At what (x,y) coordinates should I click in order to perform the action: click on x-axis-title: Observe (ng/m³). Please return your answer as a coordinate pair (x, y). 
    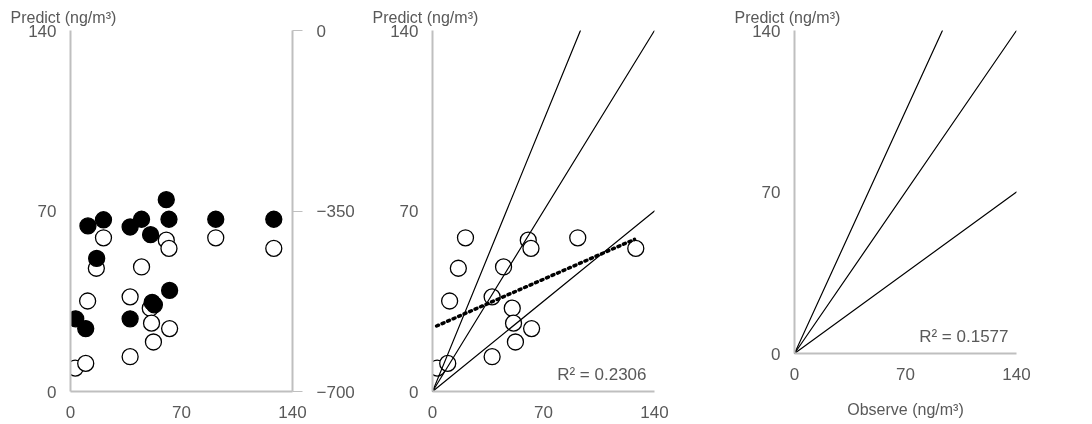
    Looking at the image, I should click on (905, 409).